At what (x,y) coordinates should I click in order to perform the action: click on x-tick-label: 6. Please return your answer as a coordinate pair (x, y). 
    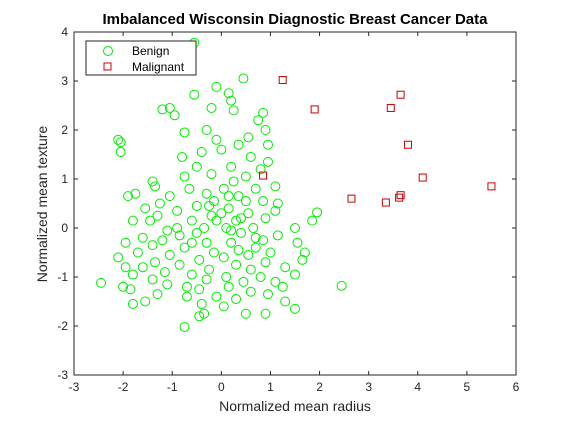
    Looking at the image, I should click on (516, 387).